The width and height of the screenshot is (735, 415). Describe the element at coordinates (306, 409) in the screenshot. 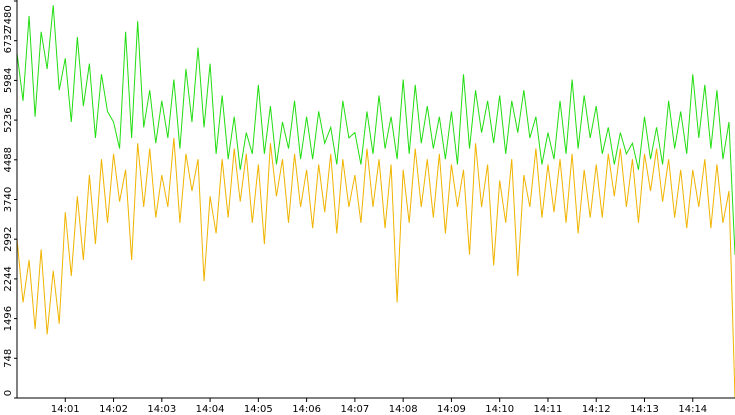

I see `x-tick-label: 14:06` at that location.